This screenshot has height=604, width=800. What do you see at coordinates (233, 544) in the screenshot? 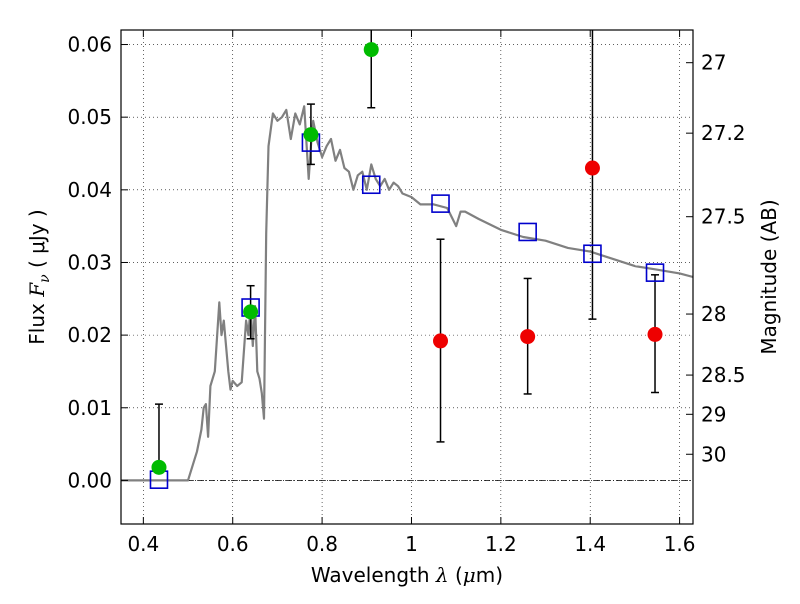
I see `x-tick-label: 0.6` at bounding box center [233, 544].